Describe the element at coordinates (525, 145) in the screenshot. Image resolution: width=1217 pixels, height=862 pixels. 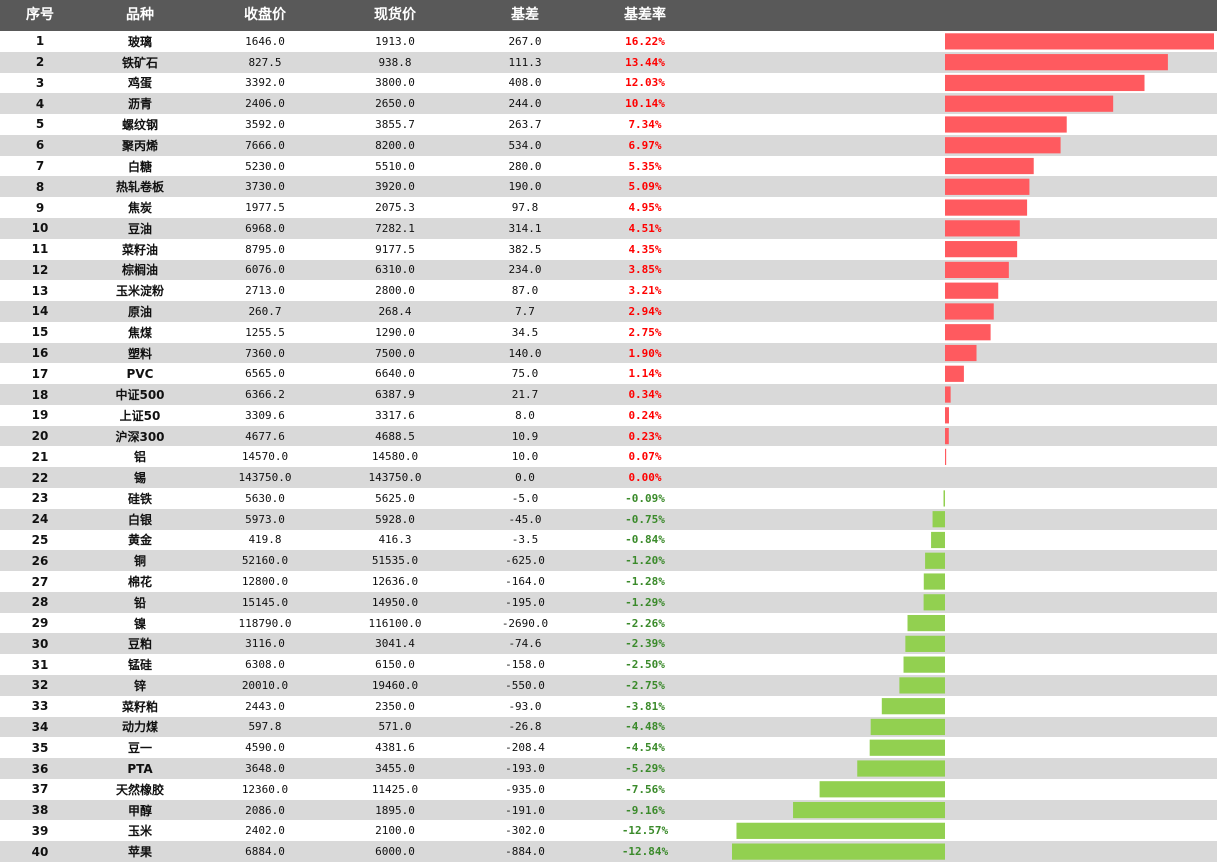
I see `cell-basis: 534.0` at that location.